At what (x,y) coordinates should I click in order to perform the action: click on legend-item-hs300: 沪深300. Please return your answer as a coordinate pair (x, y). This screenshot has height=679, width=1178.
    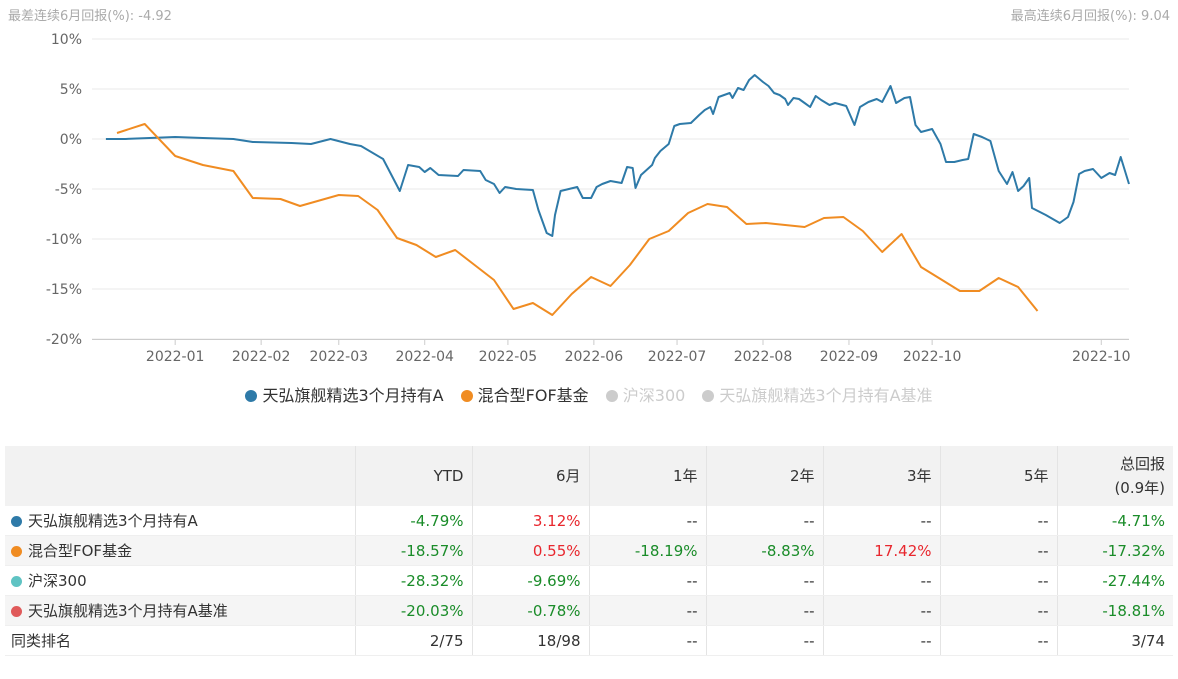
    Looking at the image, I should click on (645, 394).